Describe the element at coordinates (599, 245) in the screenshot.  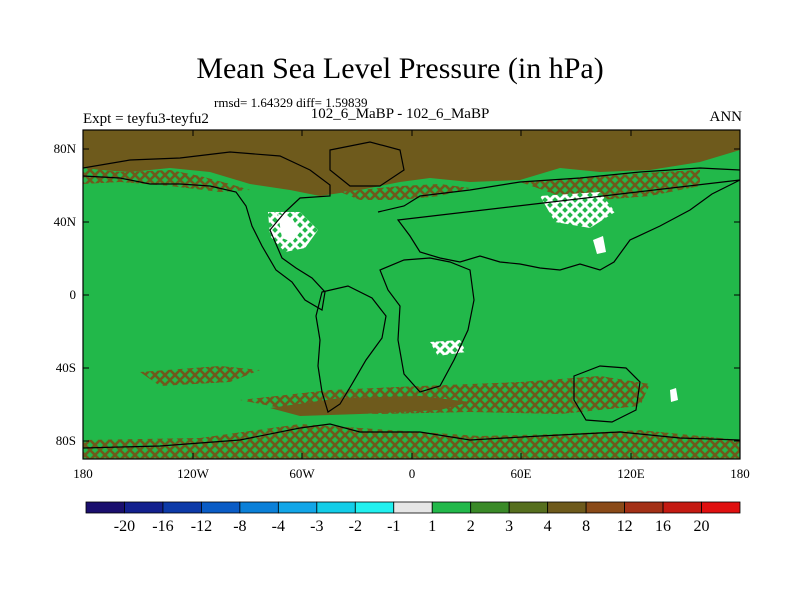
I see `near-zero-asia-core` at that location.